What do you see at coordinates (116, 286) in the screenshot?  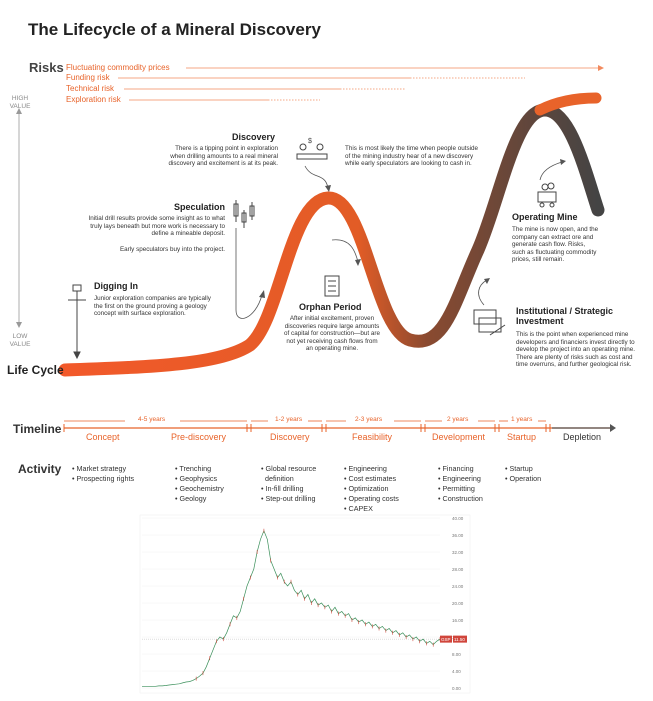 I see `digging-in-title: Digging In` at bounding box center [116, 286].